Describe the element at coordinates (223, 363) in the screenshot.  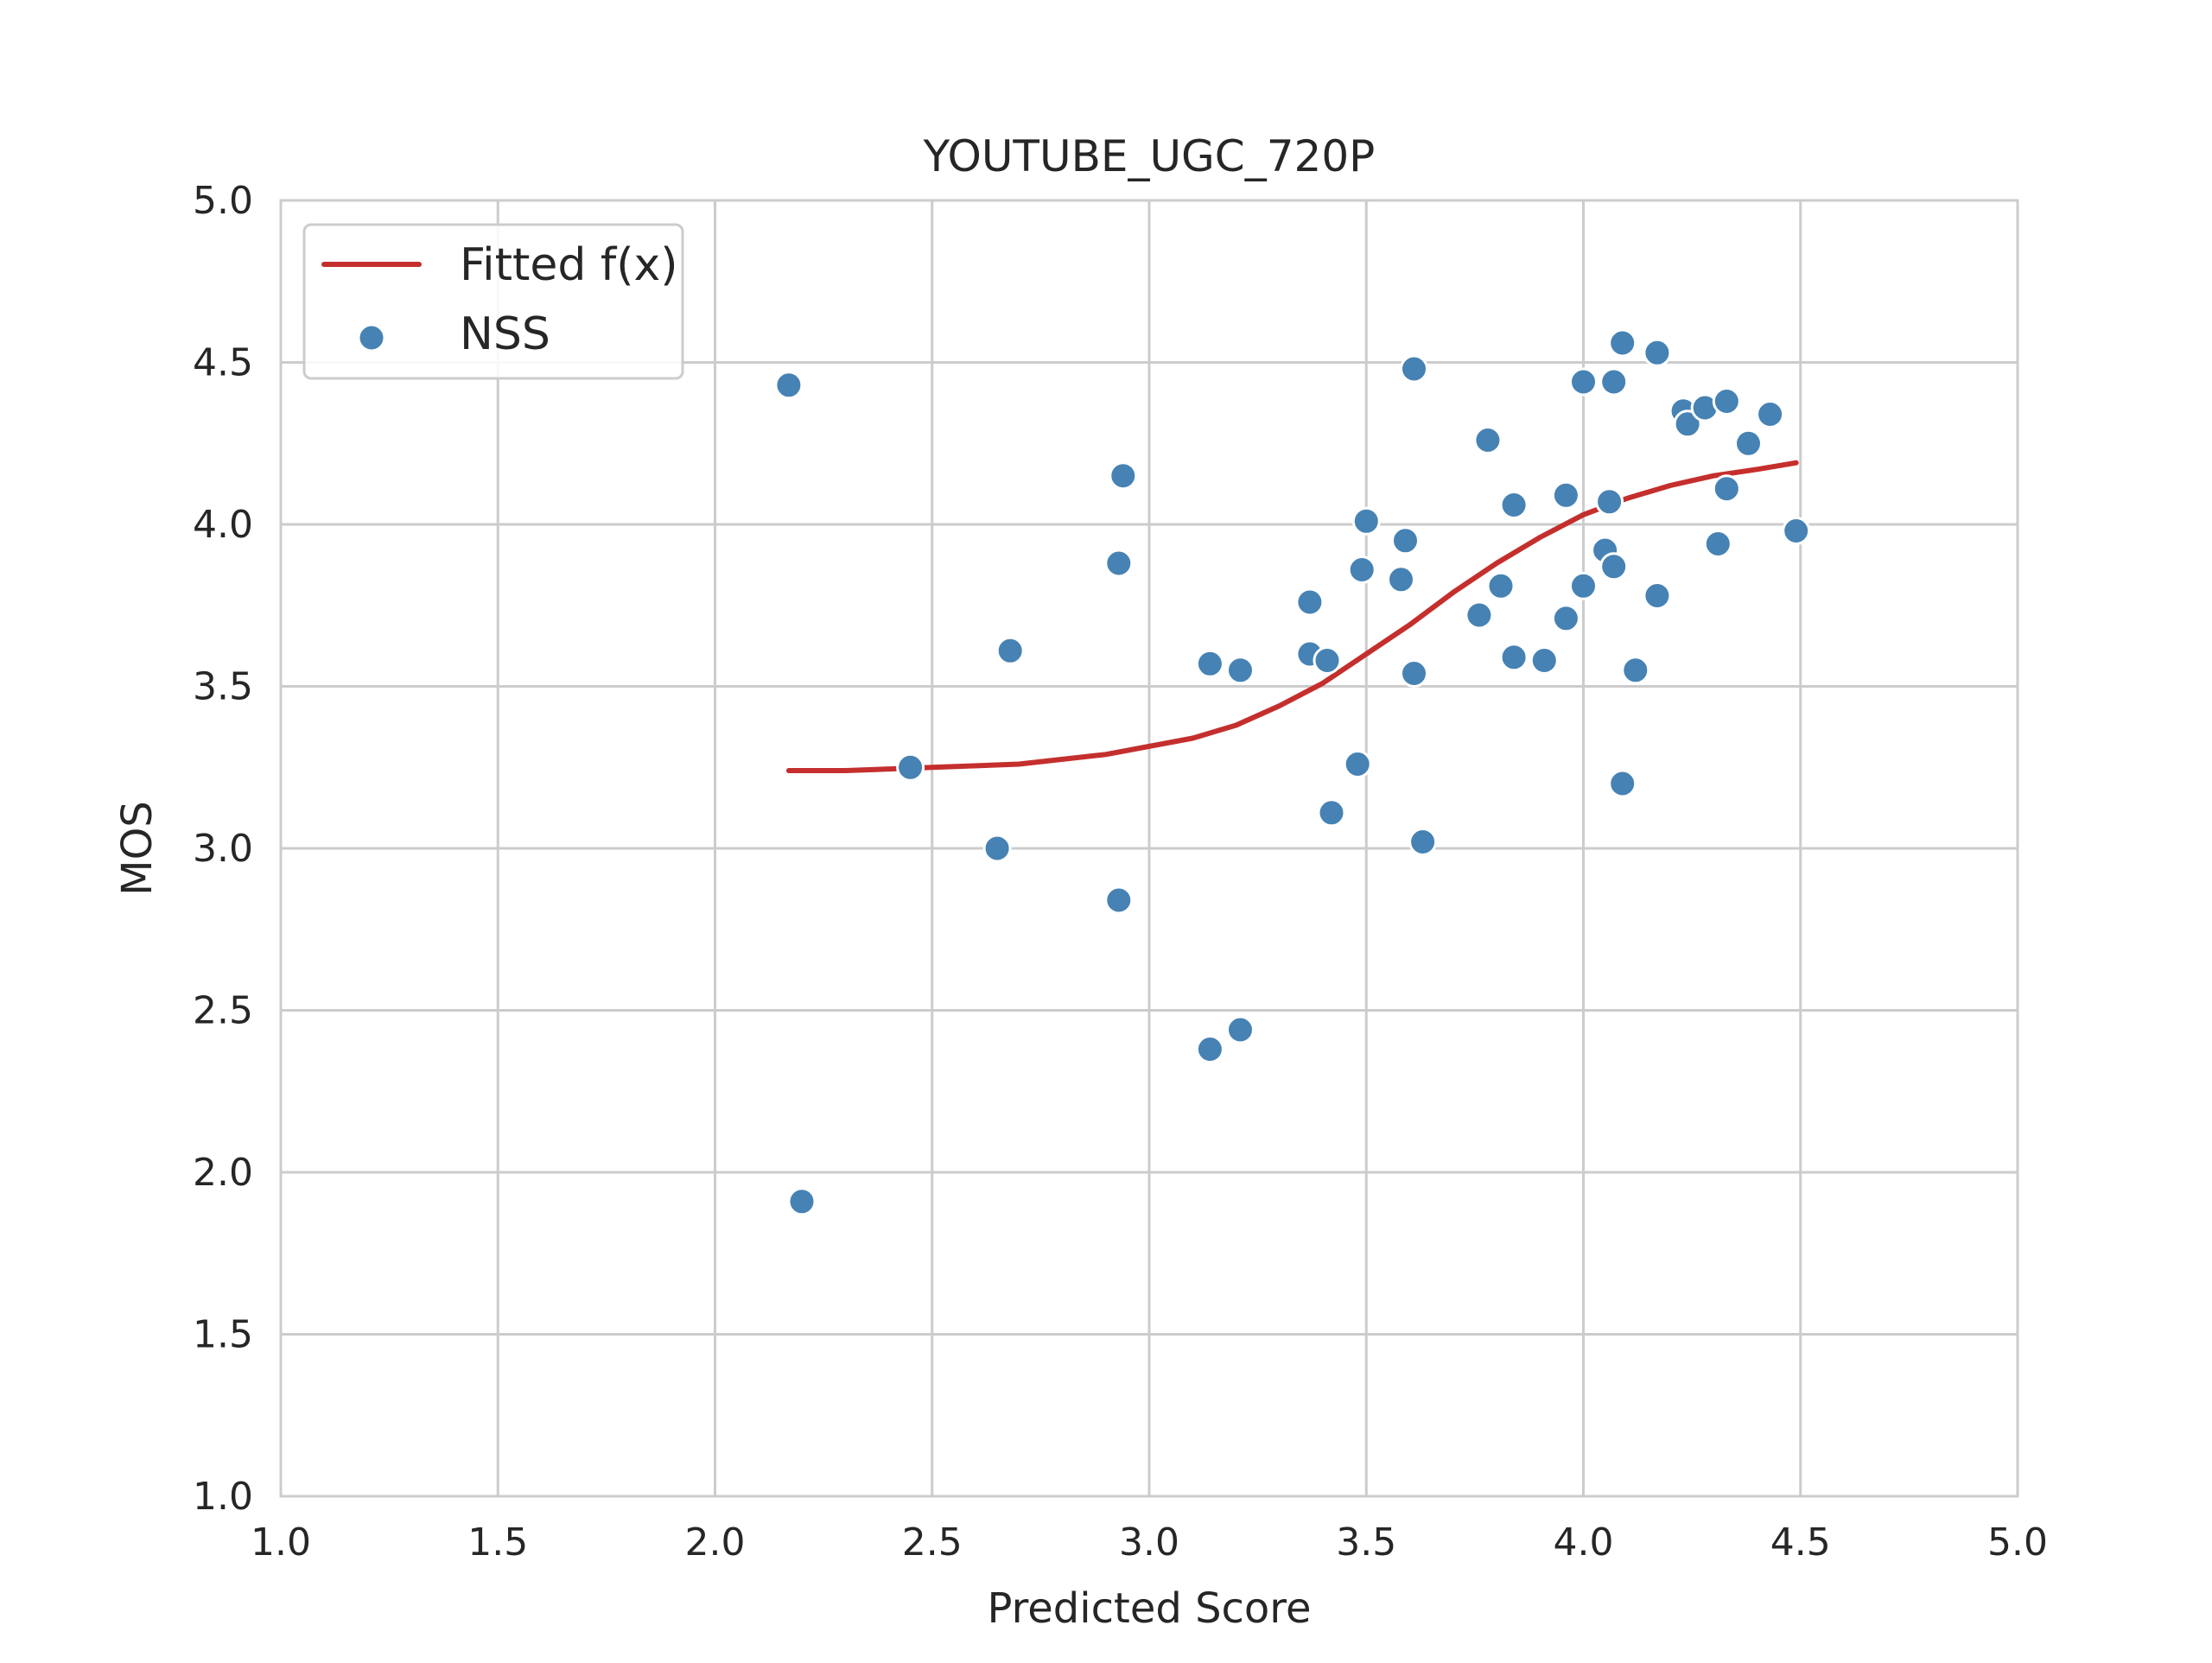
I see `y-tick-label: 4.5` at that location.